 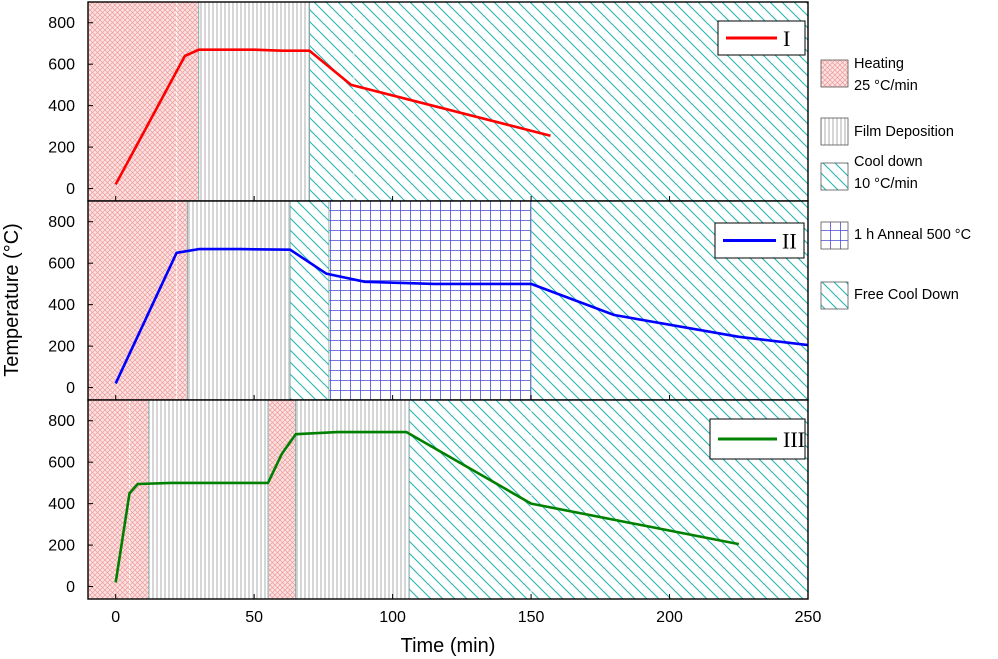 What do you see at coordinates (669, 617) in the screenshot?
I see `x-tick-label: 200` at bounding box center [669, 617].